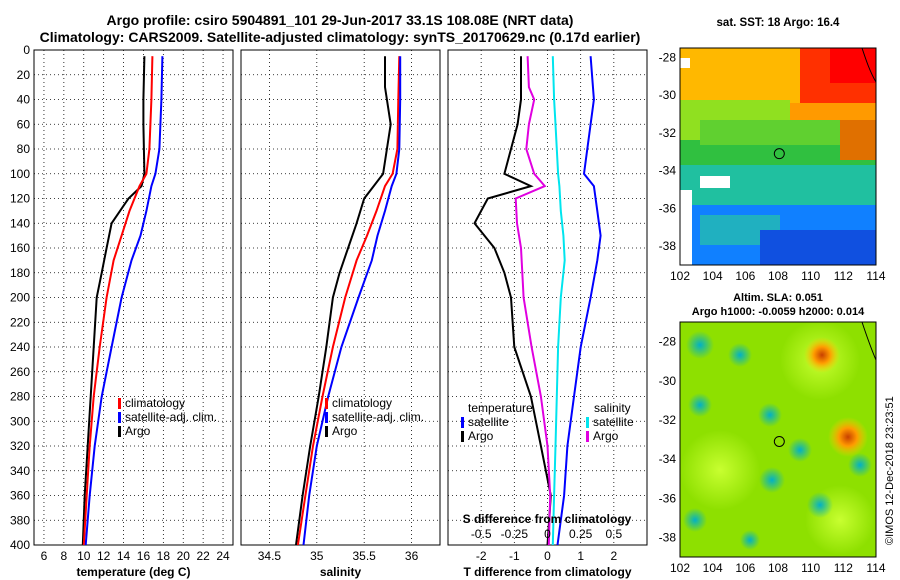  Describe the element at coordinates (558, 300) in the screenshot. I see `diff-line-s-satellite` at that location.